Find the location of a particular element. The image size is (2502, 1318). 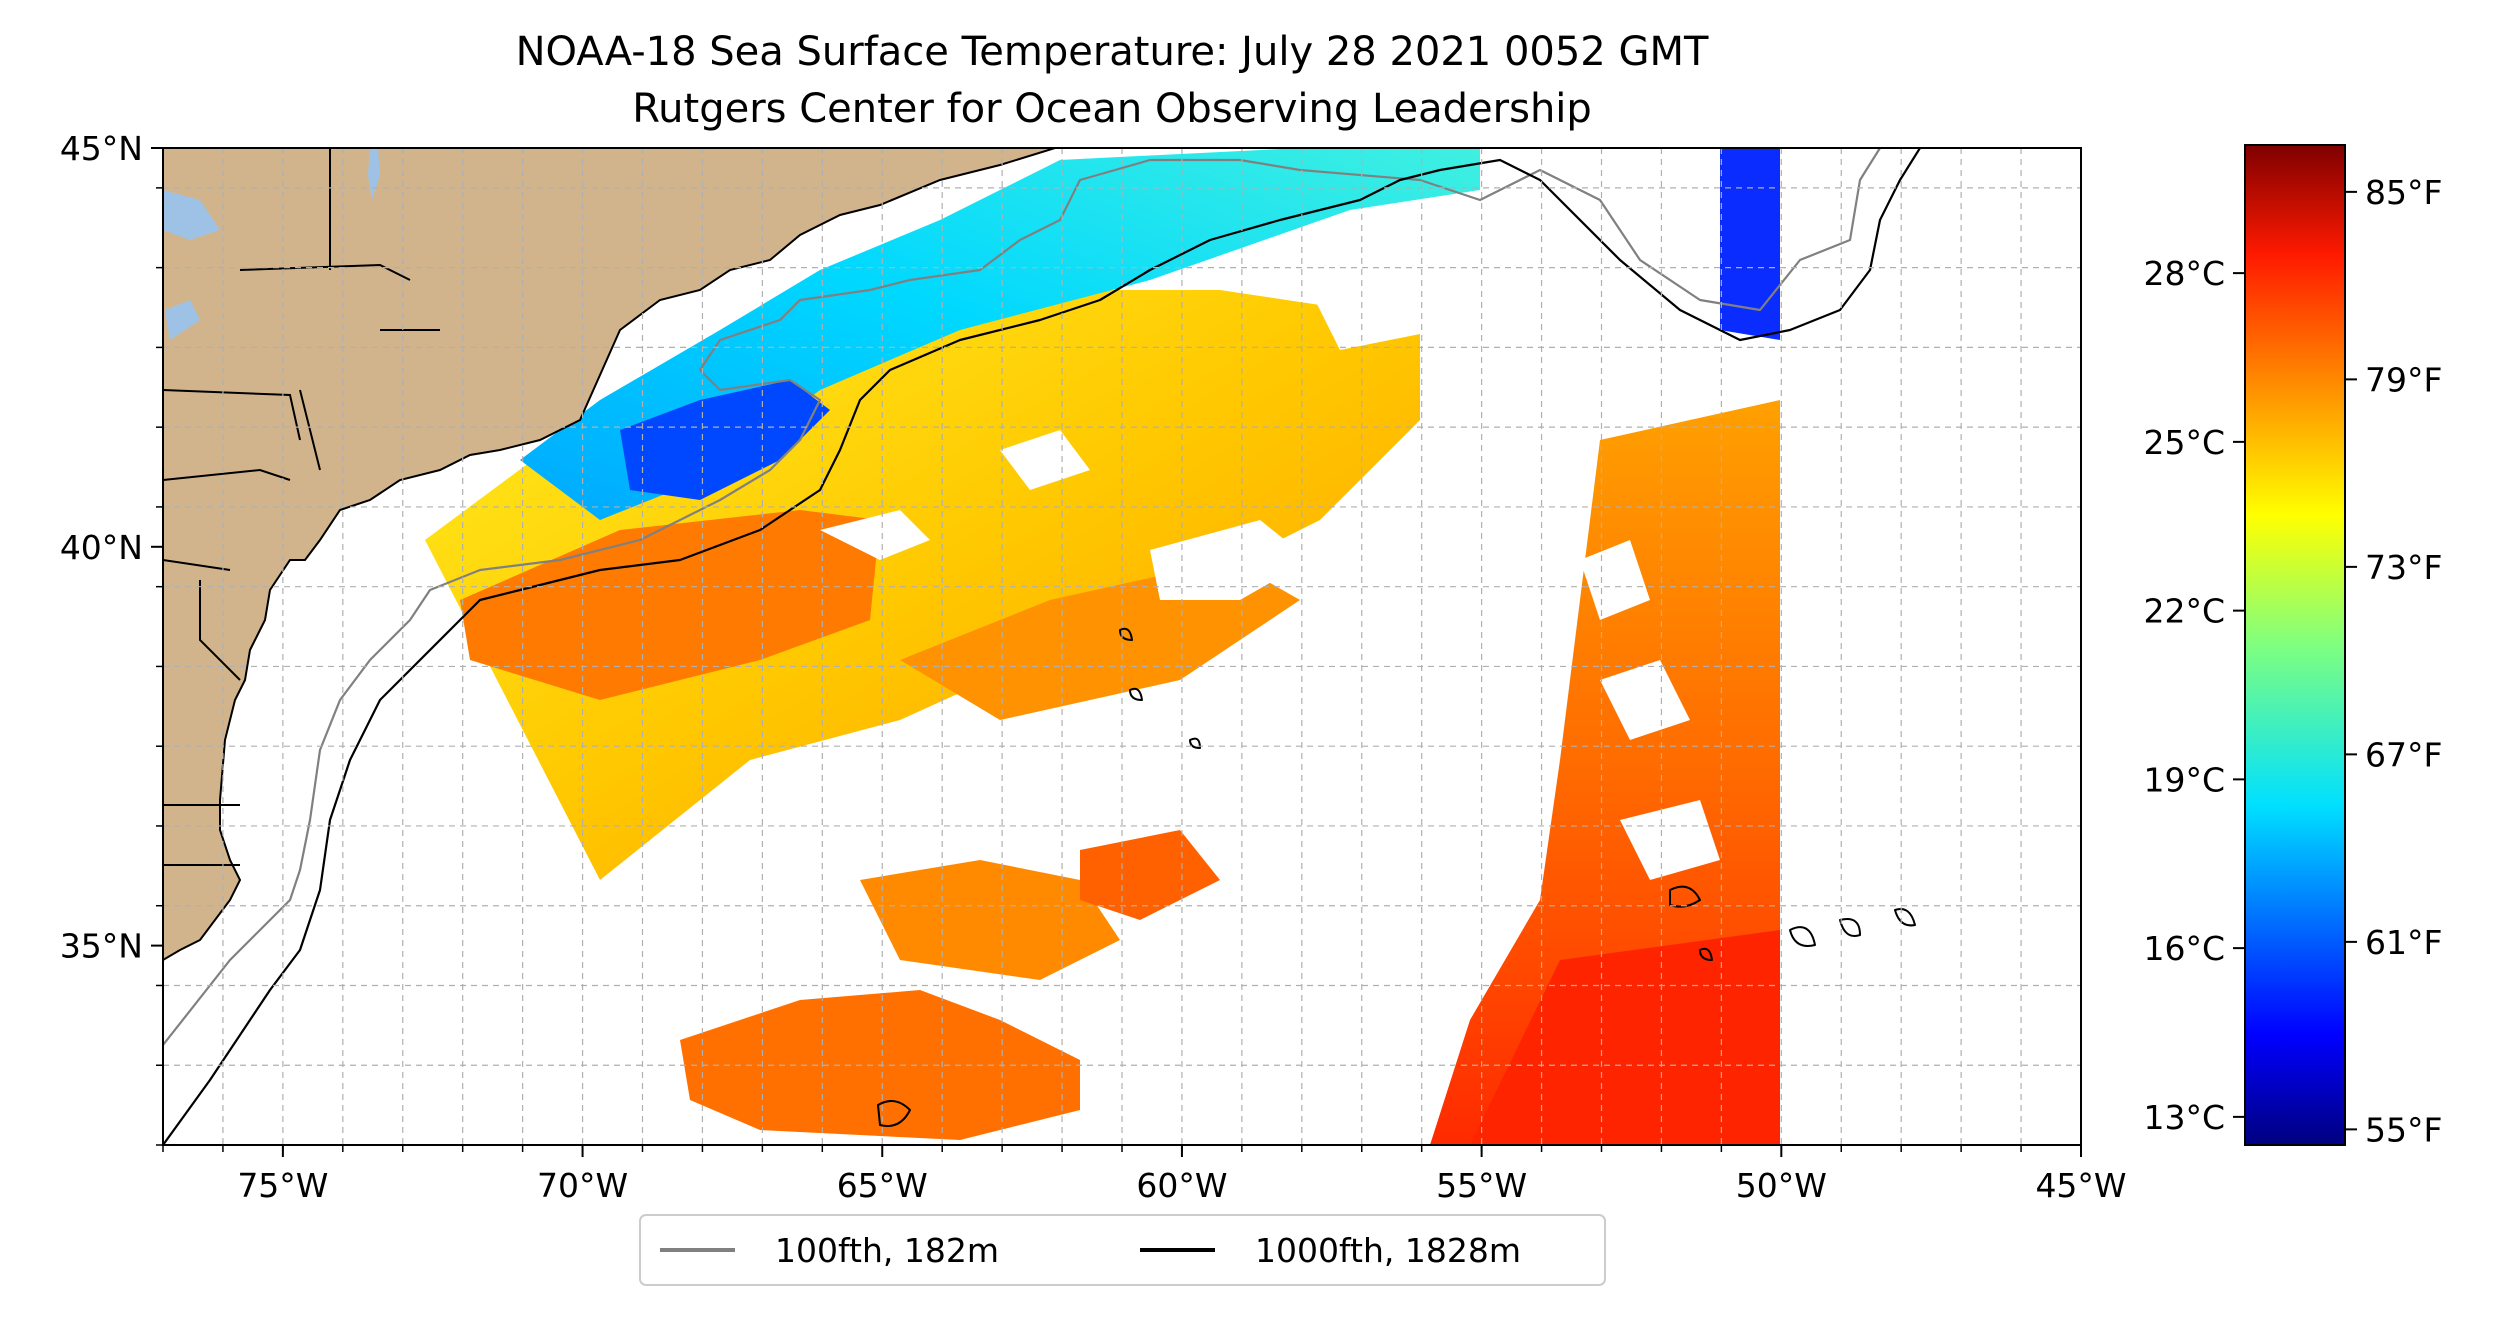

fahrenheit-tick-label: 85°F is located at coordinates (2403, 192).